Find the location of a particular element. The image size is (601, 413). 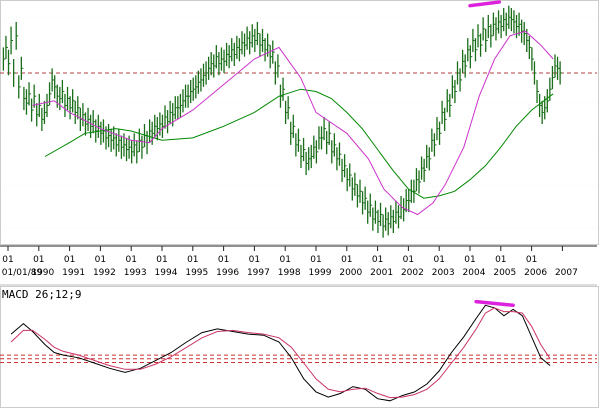

x-tick-label-bottom: 1991 is located at coordinates (73, 273).